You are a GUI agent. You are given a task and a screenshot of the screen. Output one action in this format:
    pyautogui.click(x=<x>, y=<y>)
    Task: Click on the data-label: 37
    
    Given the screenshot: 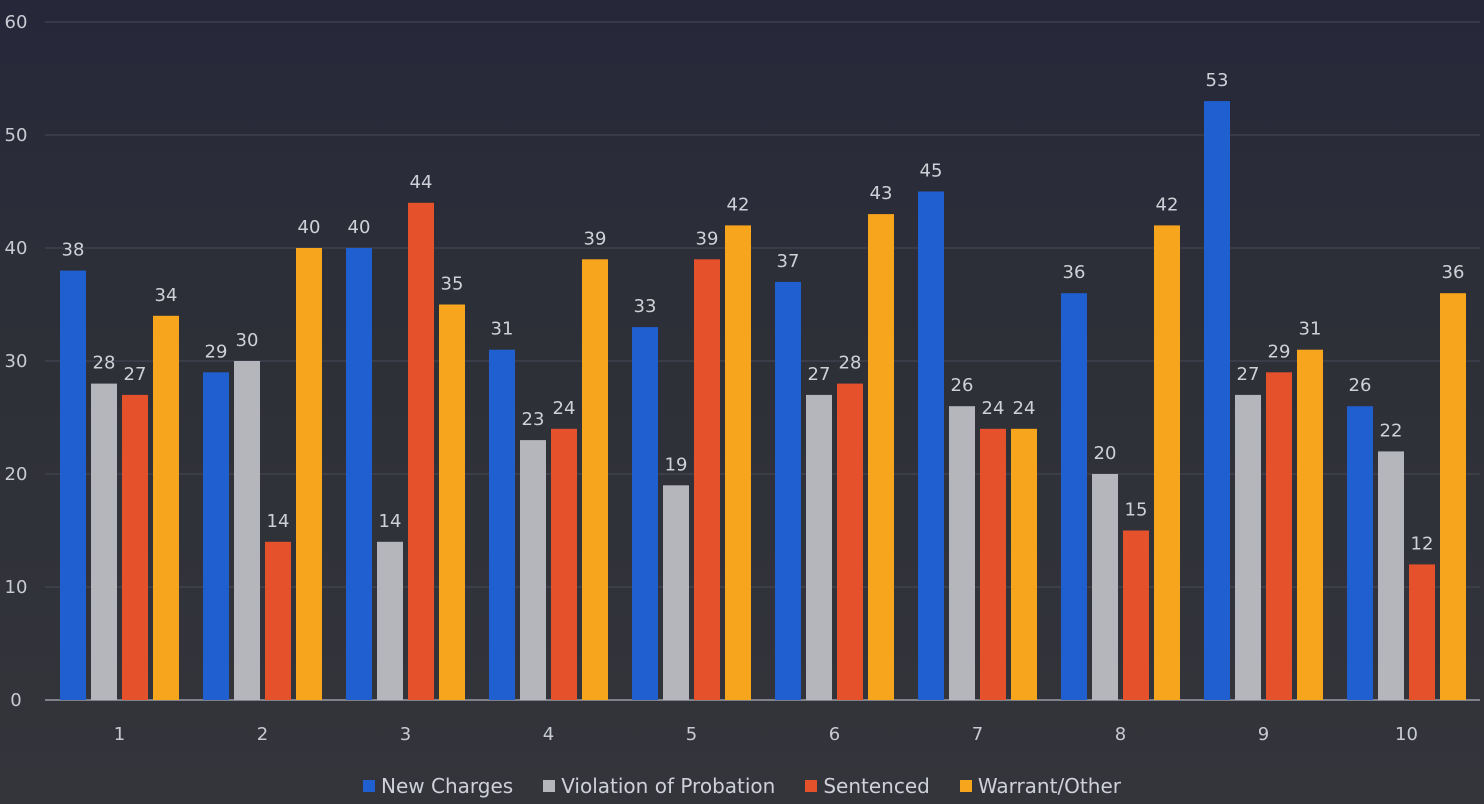 What is the action you would take?
    pyautogui.click(x=788, y=261)
    